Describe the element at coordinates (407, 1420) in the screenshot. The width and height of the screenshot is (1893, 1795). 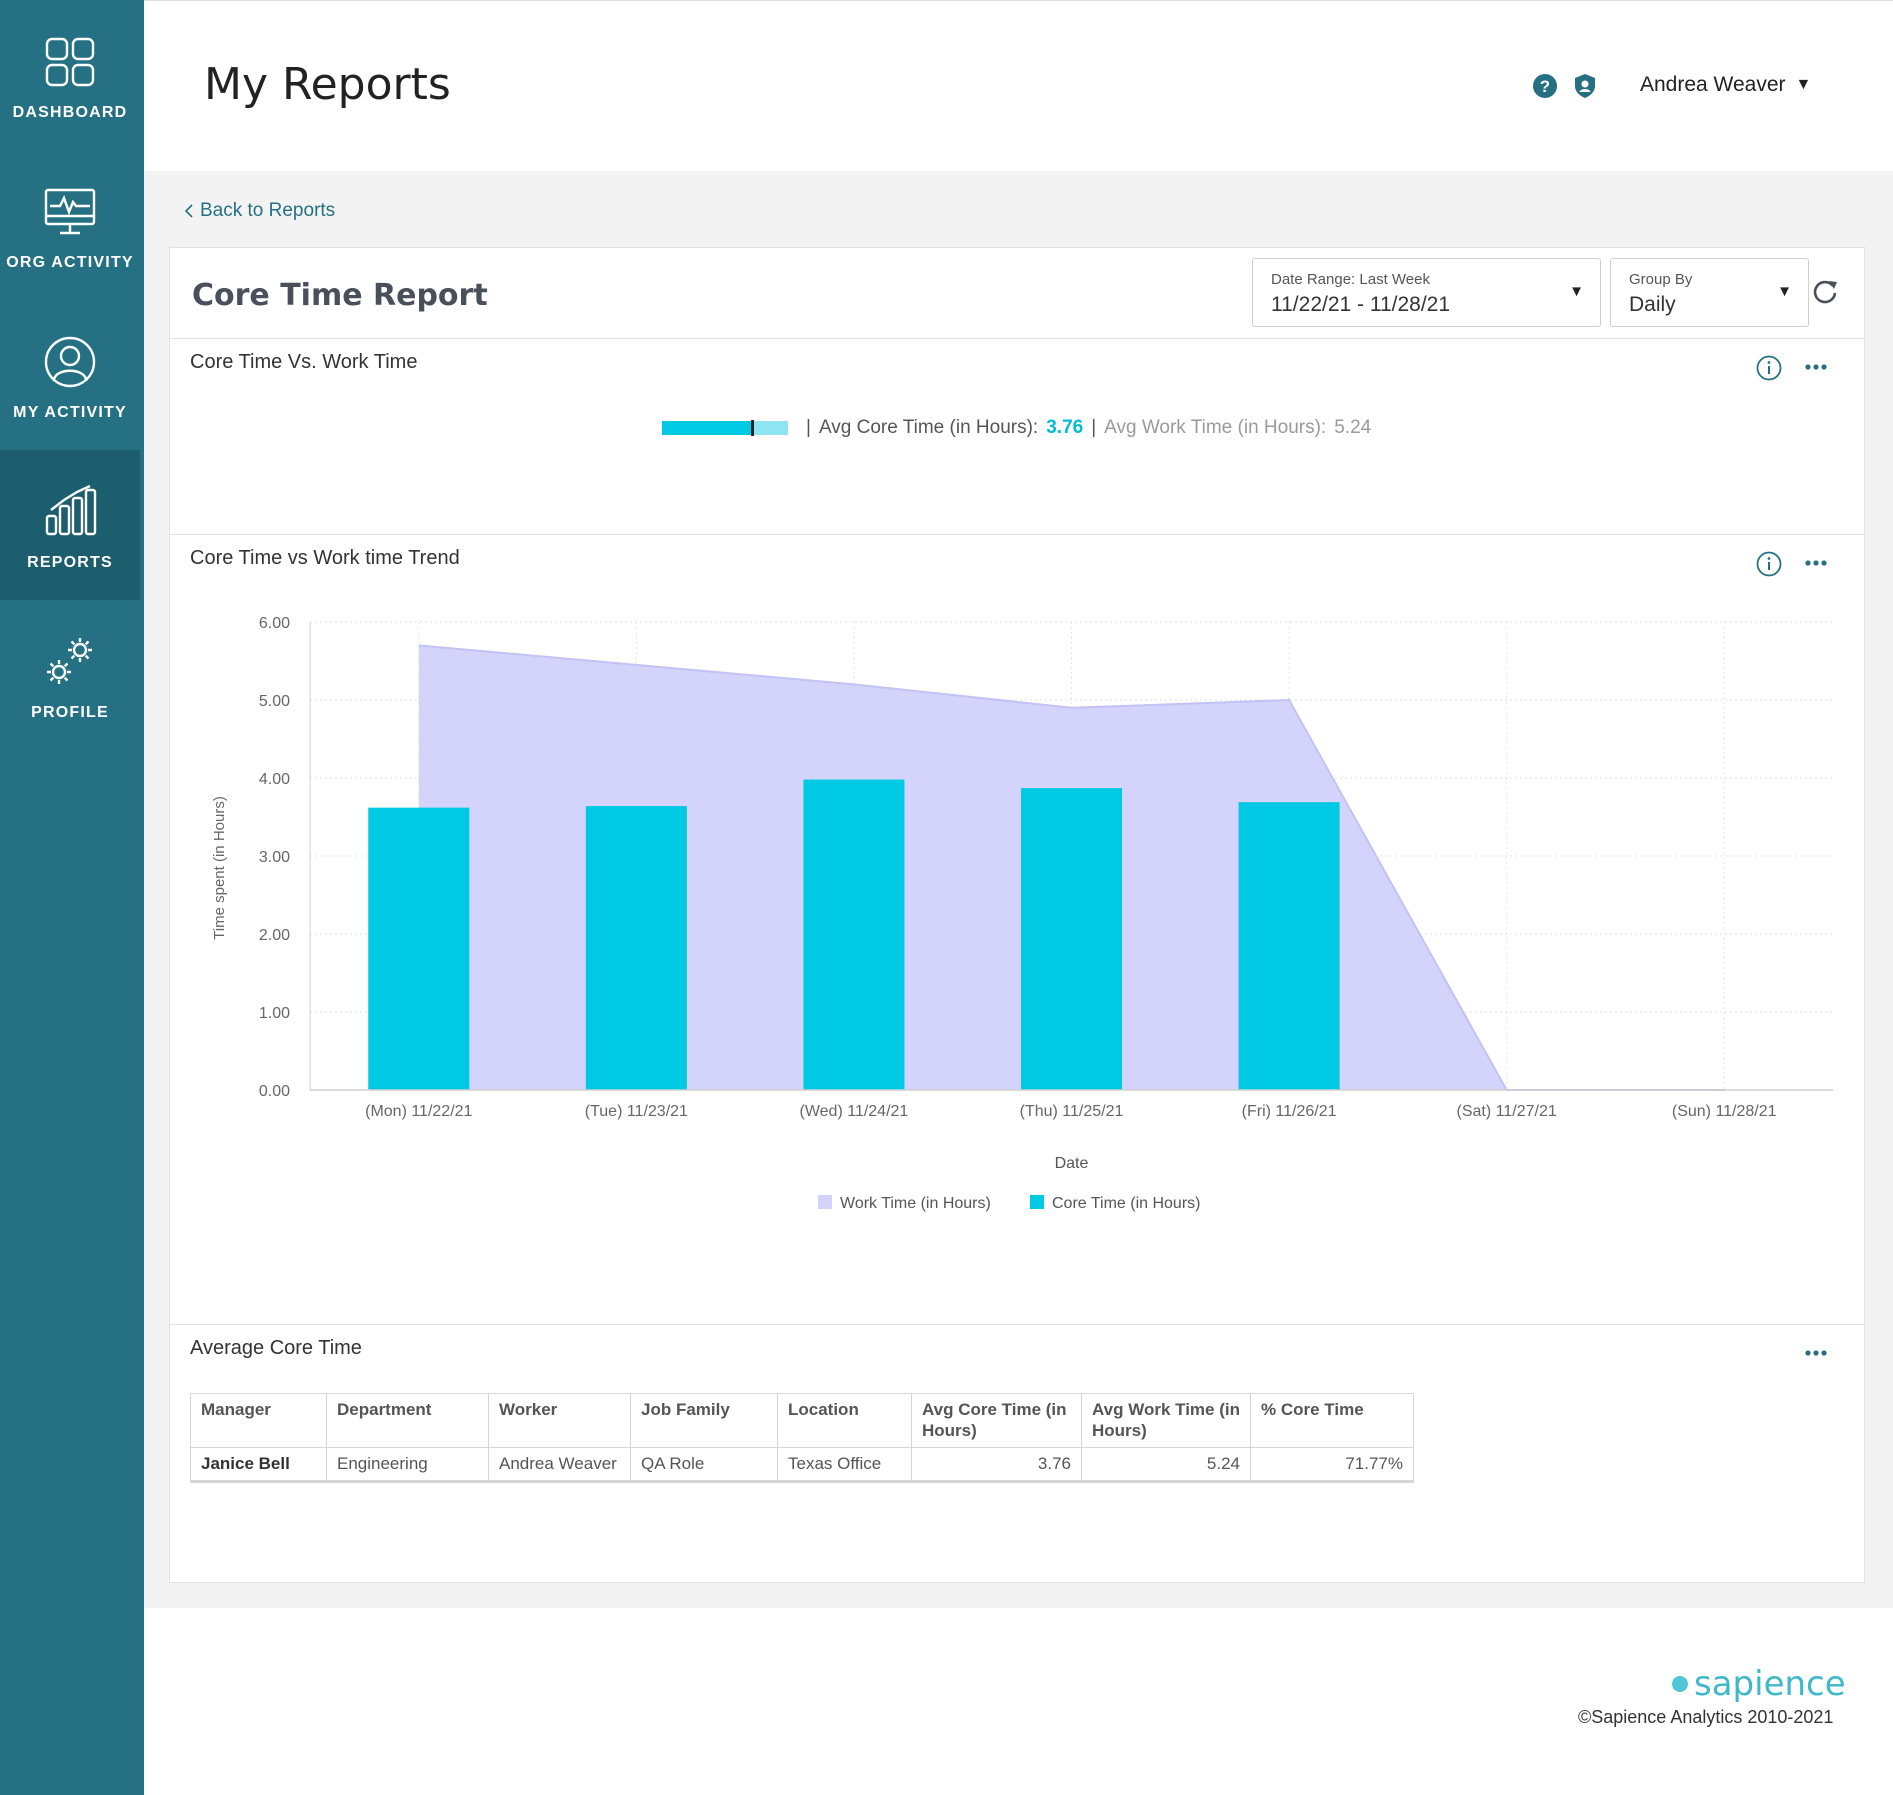
I see `column-header: Department` at that location.